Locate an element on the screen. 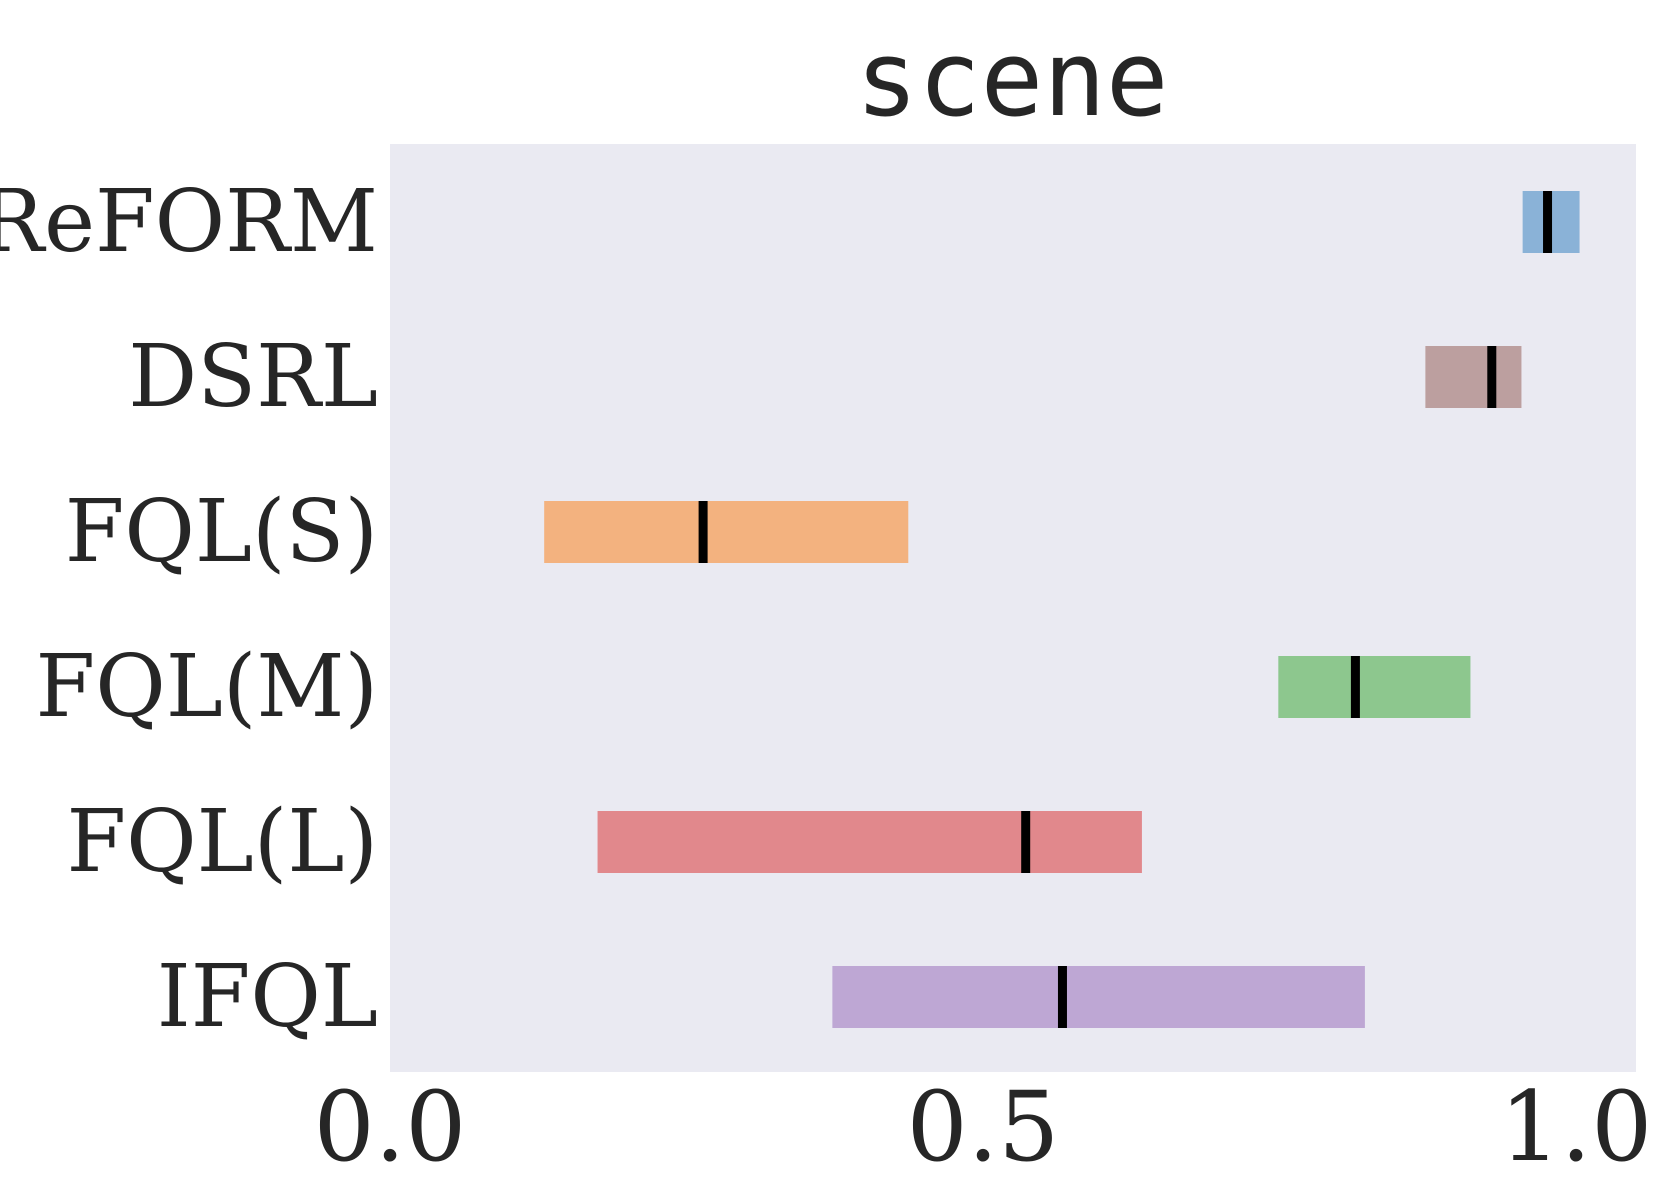 The height and width of the screenshot is (1202, 1672). x-tick-label: 0.5 is located at coordinates (983, 1127).